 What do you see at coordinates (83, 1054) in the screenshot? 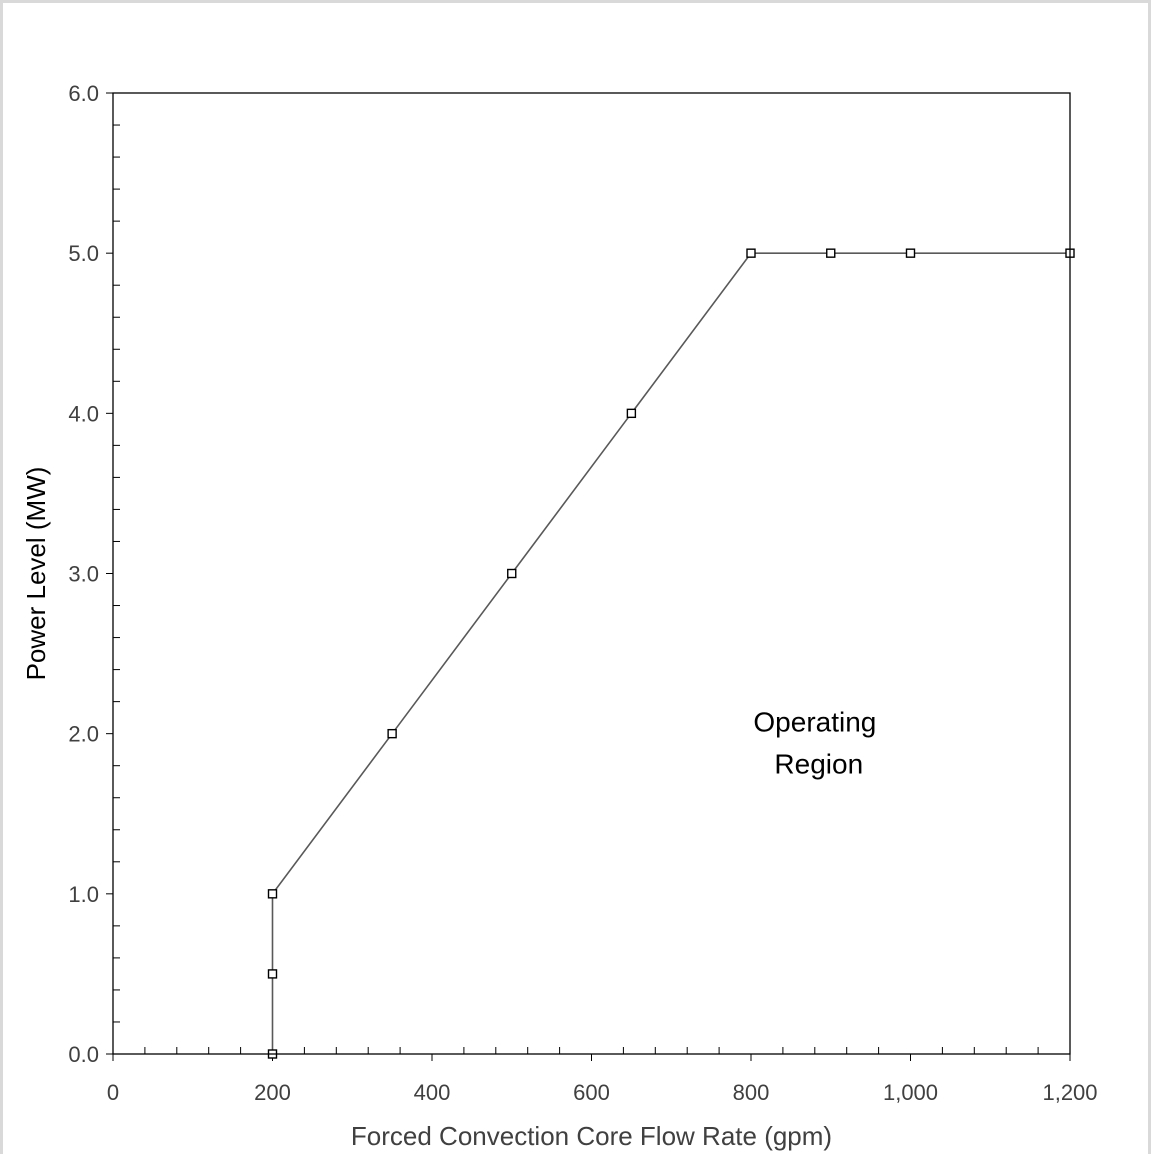
I see `y-tick-label: 0.0` at bounding box center [83, 1054].